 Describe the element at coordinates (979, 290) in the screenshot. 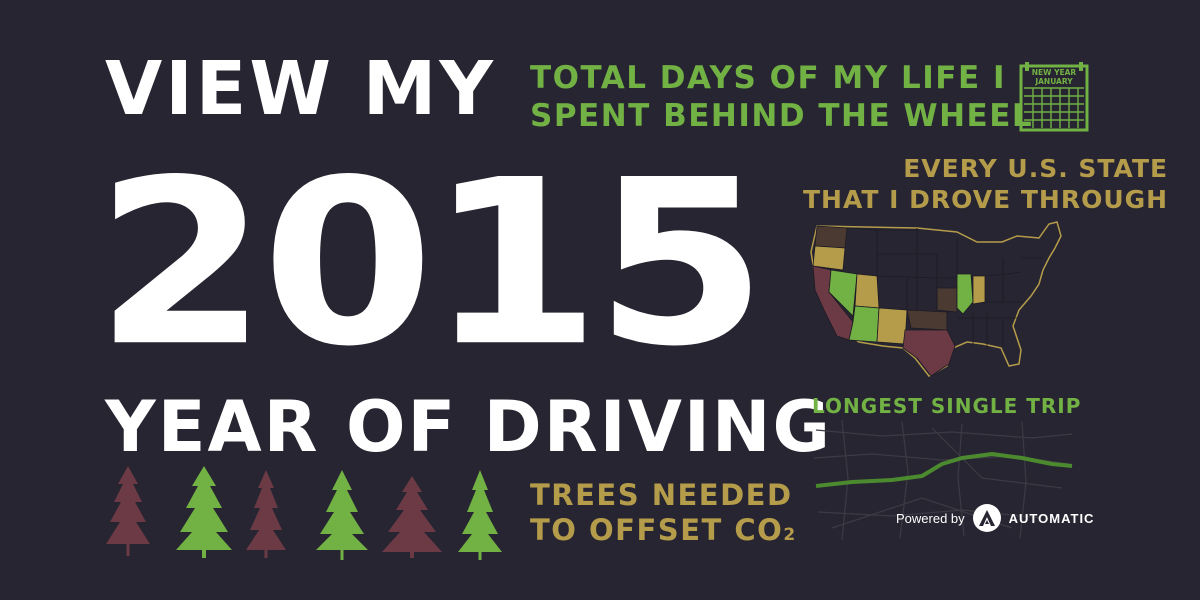

I see `state-indiana` at that location.